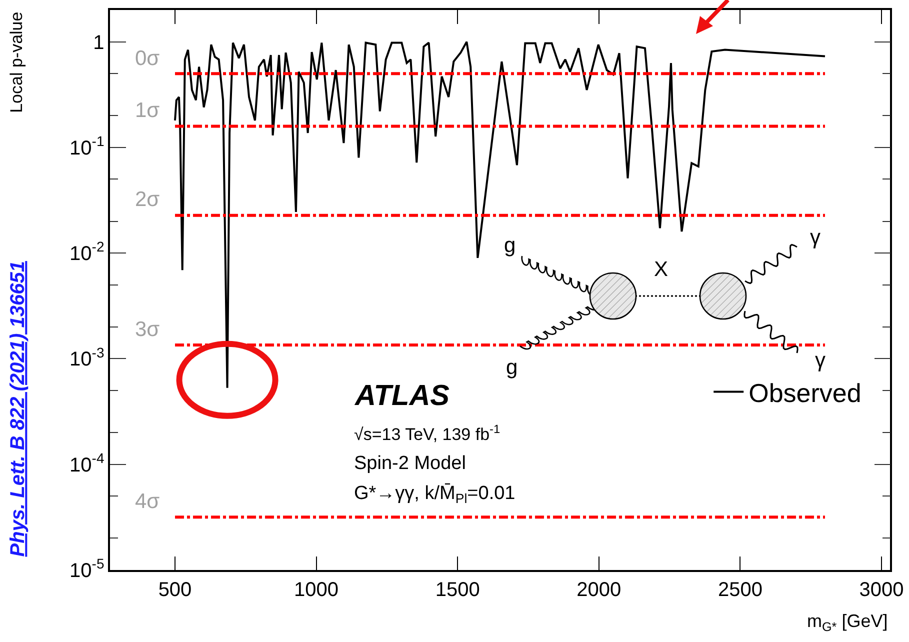 This screenshot has width=909, height=642. What do you see at coordinates (98, 43) in the screenshot?
I see `y-tick-label: 1` at bounding box center [98, 43].